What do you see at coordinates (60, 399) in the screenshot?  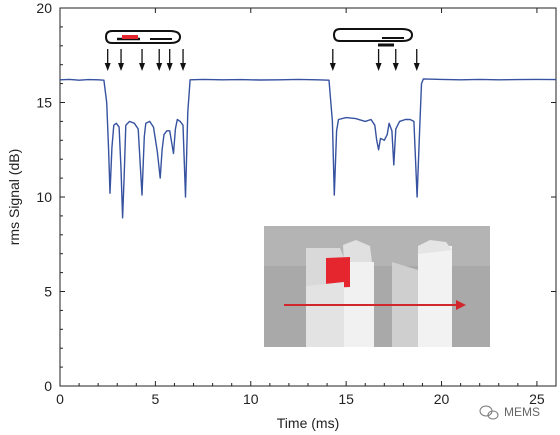 I see `x-tick-label: 0` at bounding box center [60, 399].